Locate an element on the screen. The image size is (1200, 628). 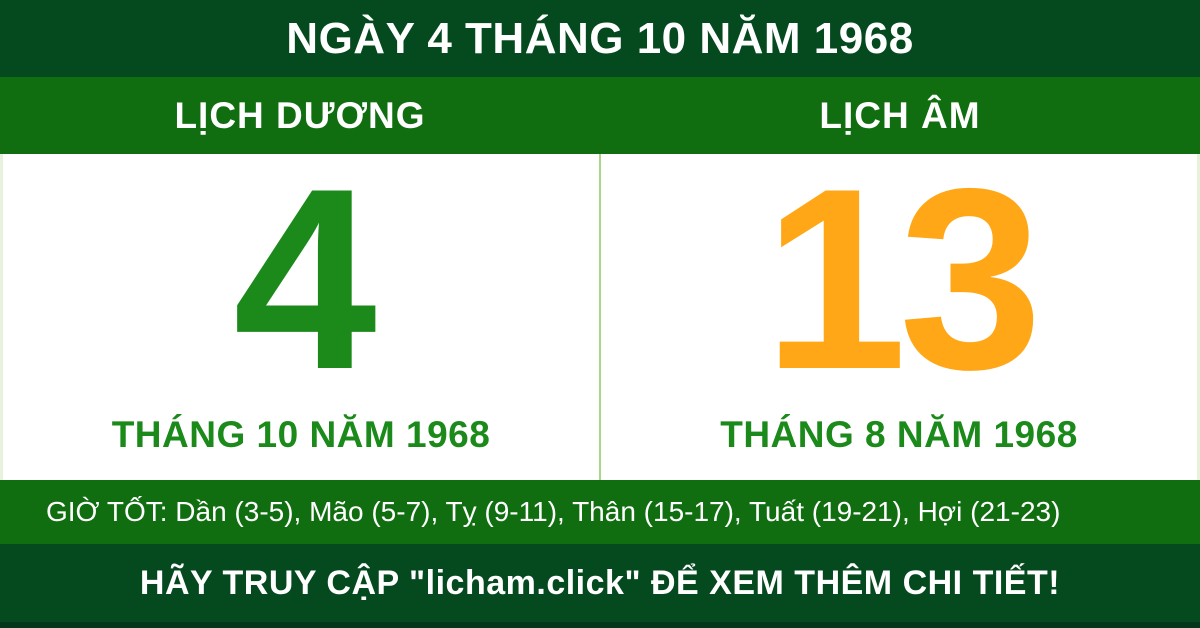
page-title: NGÀY 4 THÁNG 10 NĂM 1968 is located at coordinates (600, 38).